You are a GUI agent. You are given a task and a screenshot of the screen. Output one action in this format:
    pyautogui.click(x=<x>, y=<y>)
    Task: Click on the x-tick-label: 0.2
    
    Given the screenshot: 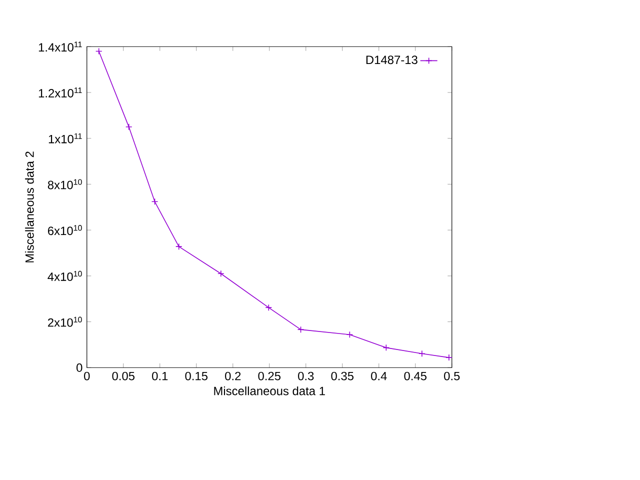 What is the action you would take?
    pyautogui.click(x=233, y=376)
    